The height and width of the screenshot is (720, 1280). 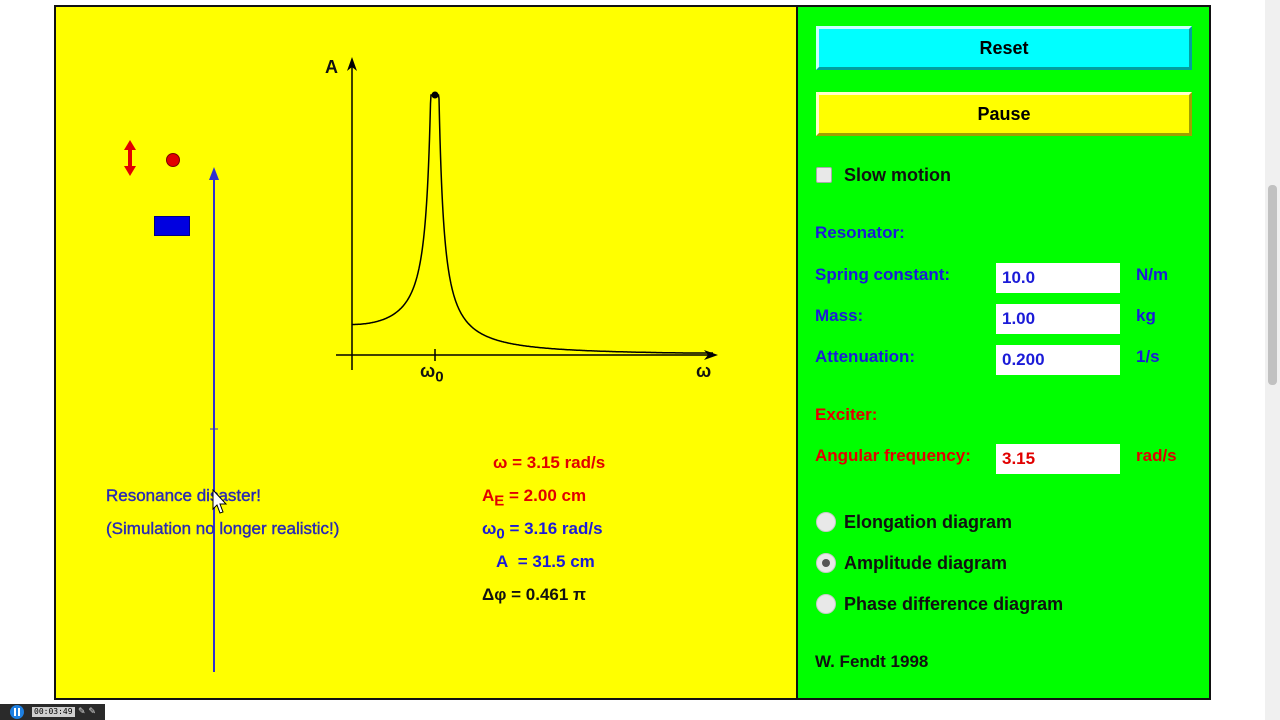 What do you see at coordinates (826, 563) in the screenshot?
I see `amplitude-diagram-radio` at bounding box center [826, 563].